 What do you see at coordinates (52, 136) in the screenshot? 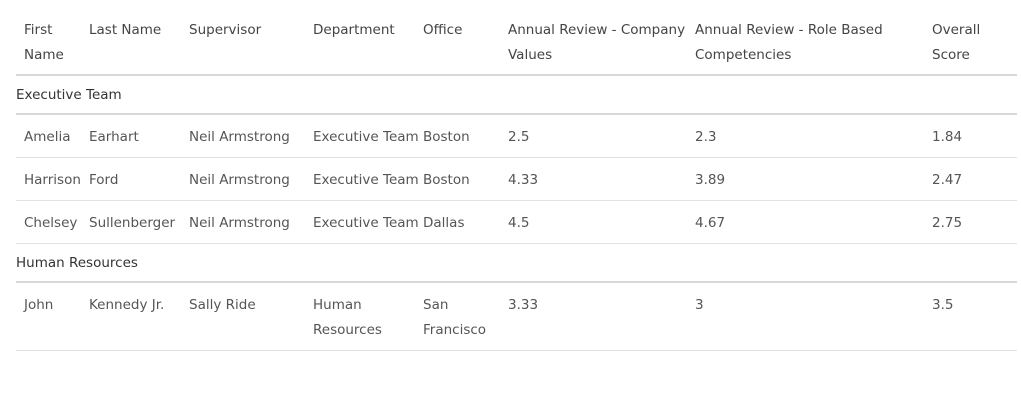
I see `cell-first-name: Amelia` at bounding box center [52, 136].